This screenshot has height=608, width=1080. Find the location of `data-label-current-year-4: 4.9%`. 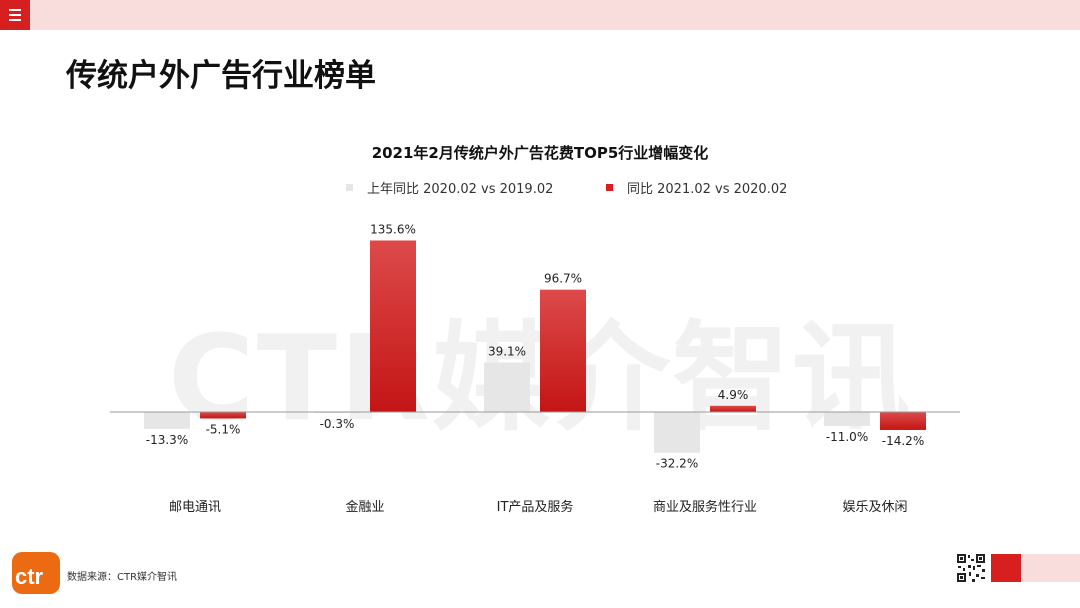

data-label-current-year-4: 4.9% is located at coordinates (733, 395).